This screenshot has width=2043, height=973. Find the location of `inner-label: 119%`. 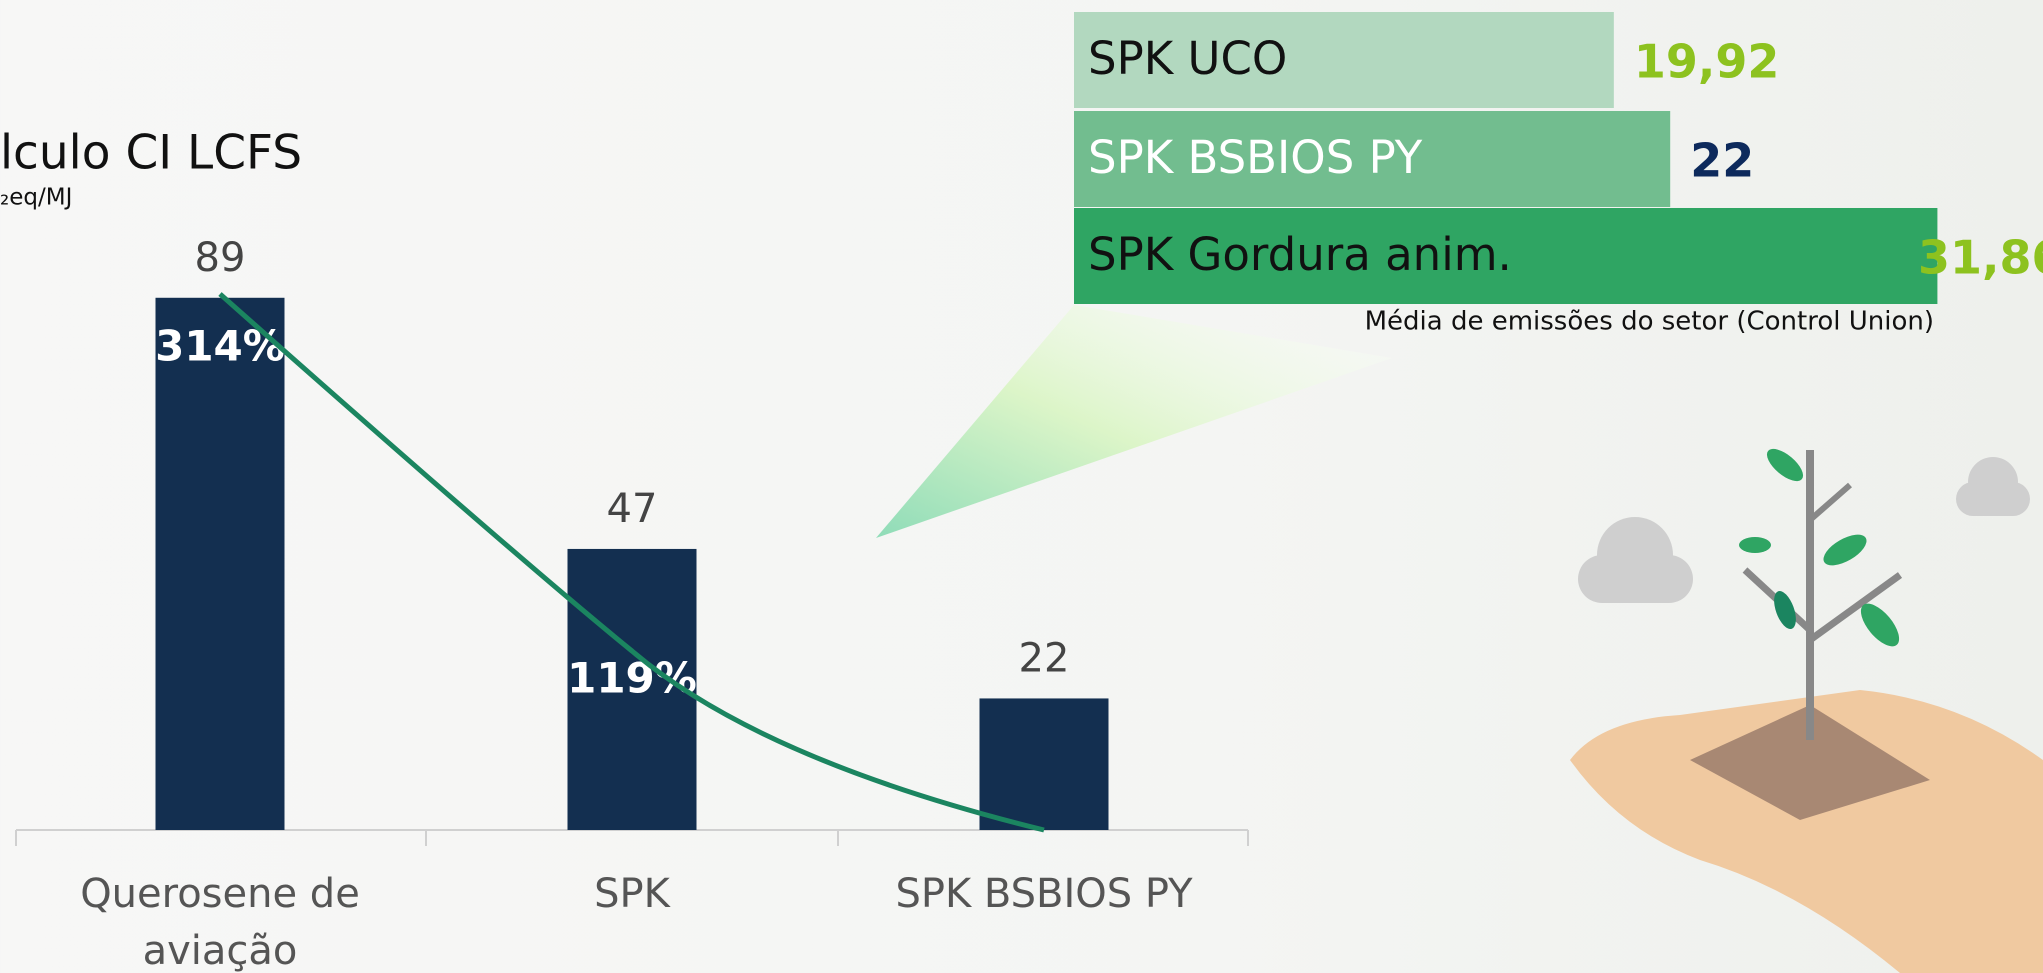

inner-label: 119% is located at coordinates (632, 677).